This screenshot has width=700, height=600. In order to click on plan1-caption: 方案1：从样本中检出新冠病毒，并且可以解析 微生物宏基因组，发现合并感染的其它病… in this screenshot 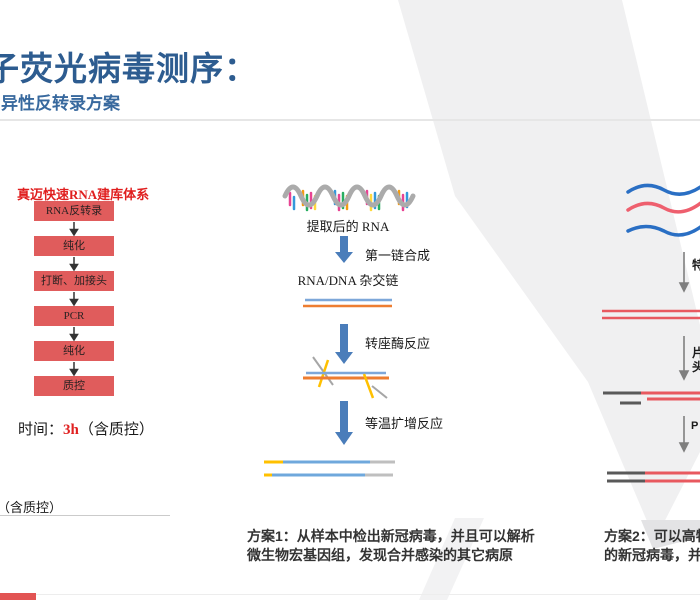, I will do `click(391, 546)`.